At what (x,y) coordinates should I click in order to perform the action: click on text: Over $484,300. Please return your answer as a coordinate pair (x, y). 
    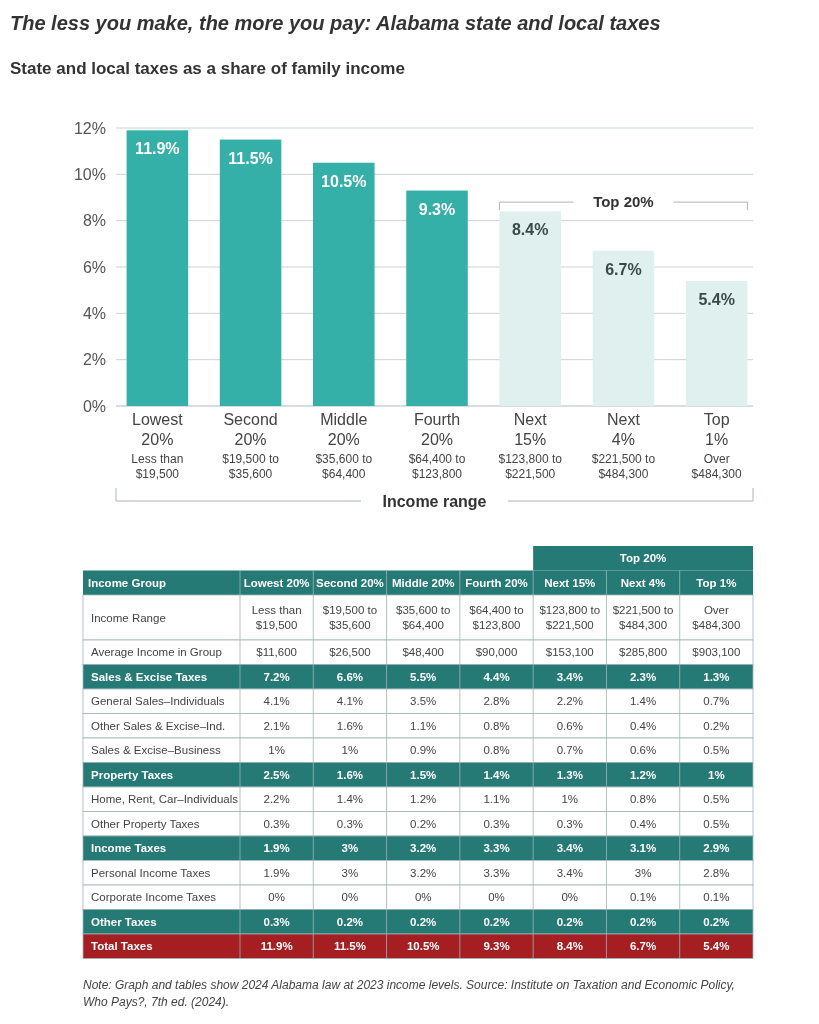
    Looking at the image, I should click on (716, 618).